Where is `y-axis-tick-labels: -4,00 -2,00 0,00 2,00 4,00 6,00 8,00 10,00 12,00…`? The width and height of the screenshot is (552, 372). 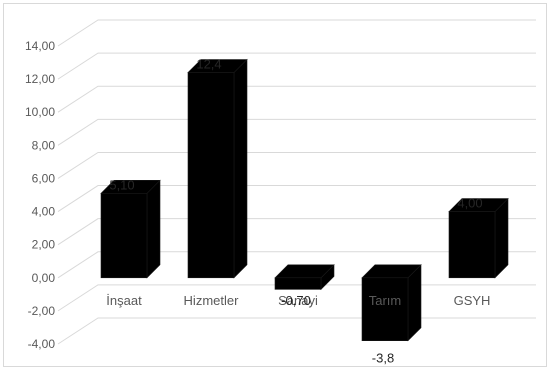
y-axis-tick-labels: -4,00 -2,00 0,00 2,00 4,00 6,00 8,00 10,00 12,00… is located at coordinates (40, 195).